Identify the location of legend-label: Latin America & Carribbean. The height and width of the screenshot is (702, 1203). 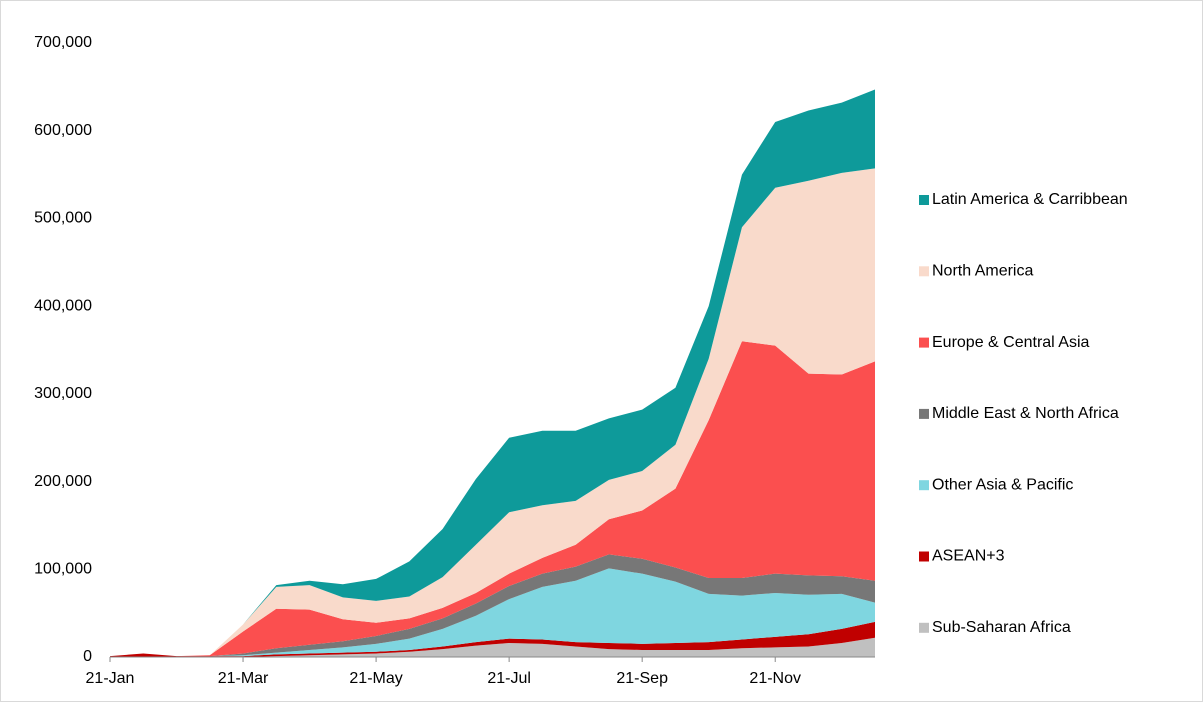
(1030, 199).